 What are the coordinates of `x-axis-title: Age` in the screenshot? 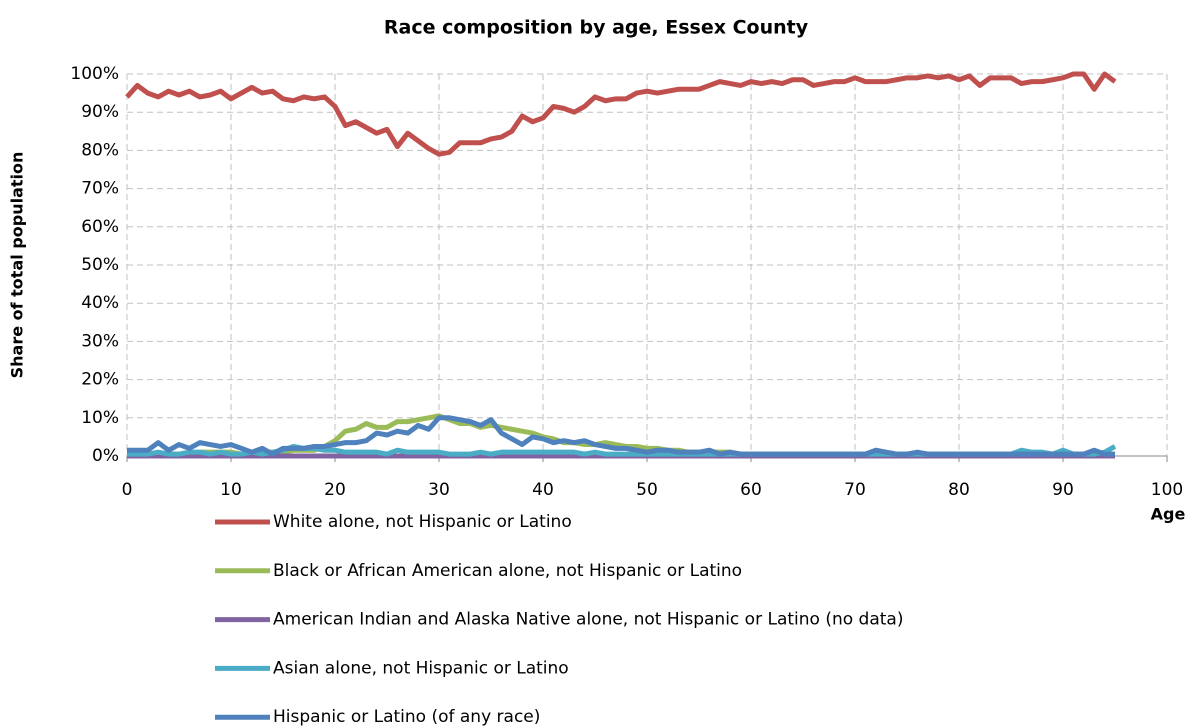 It's located at (1168, 514).